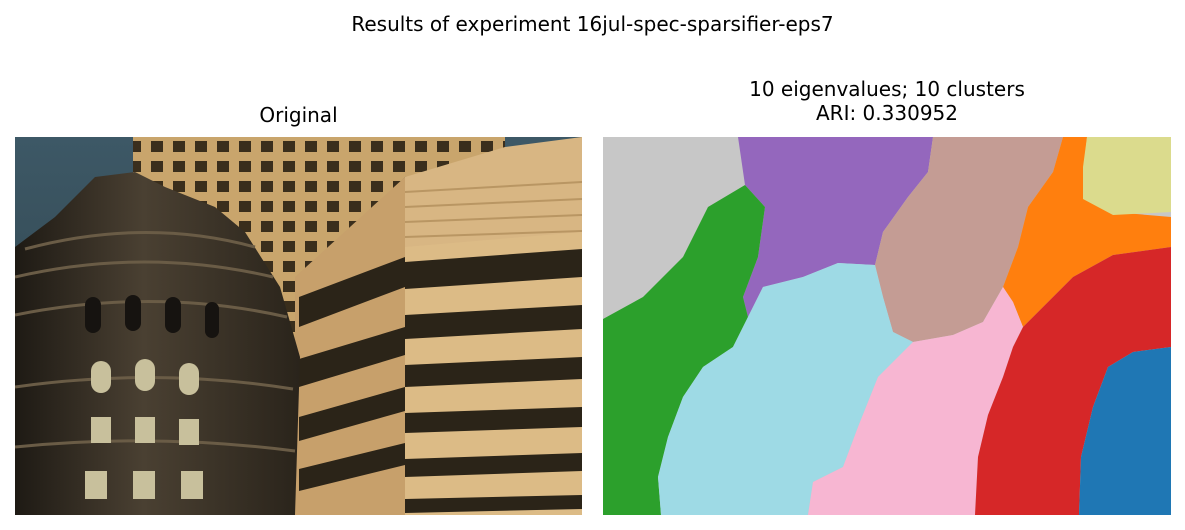 The height and width of the screenshot is (530, 1185). Describe the element at coordinates (886, 113) in the screenshot. I see `segmentation-title-line2: ARI: 0.330952` at that location.